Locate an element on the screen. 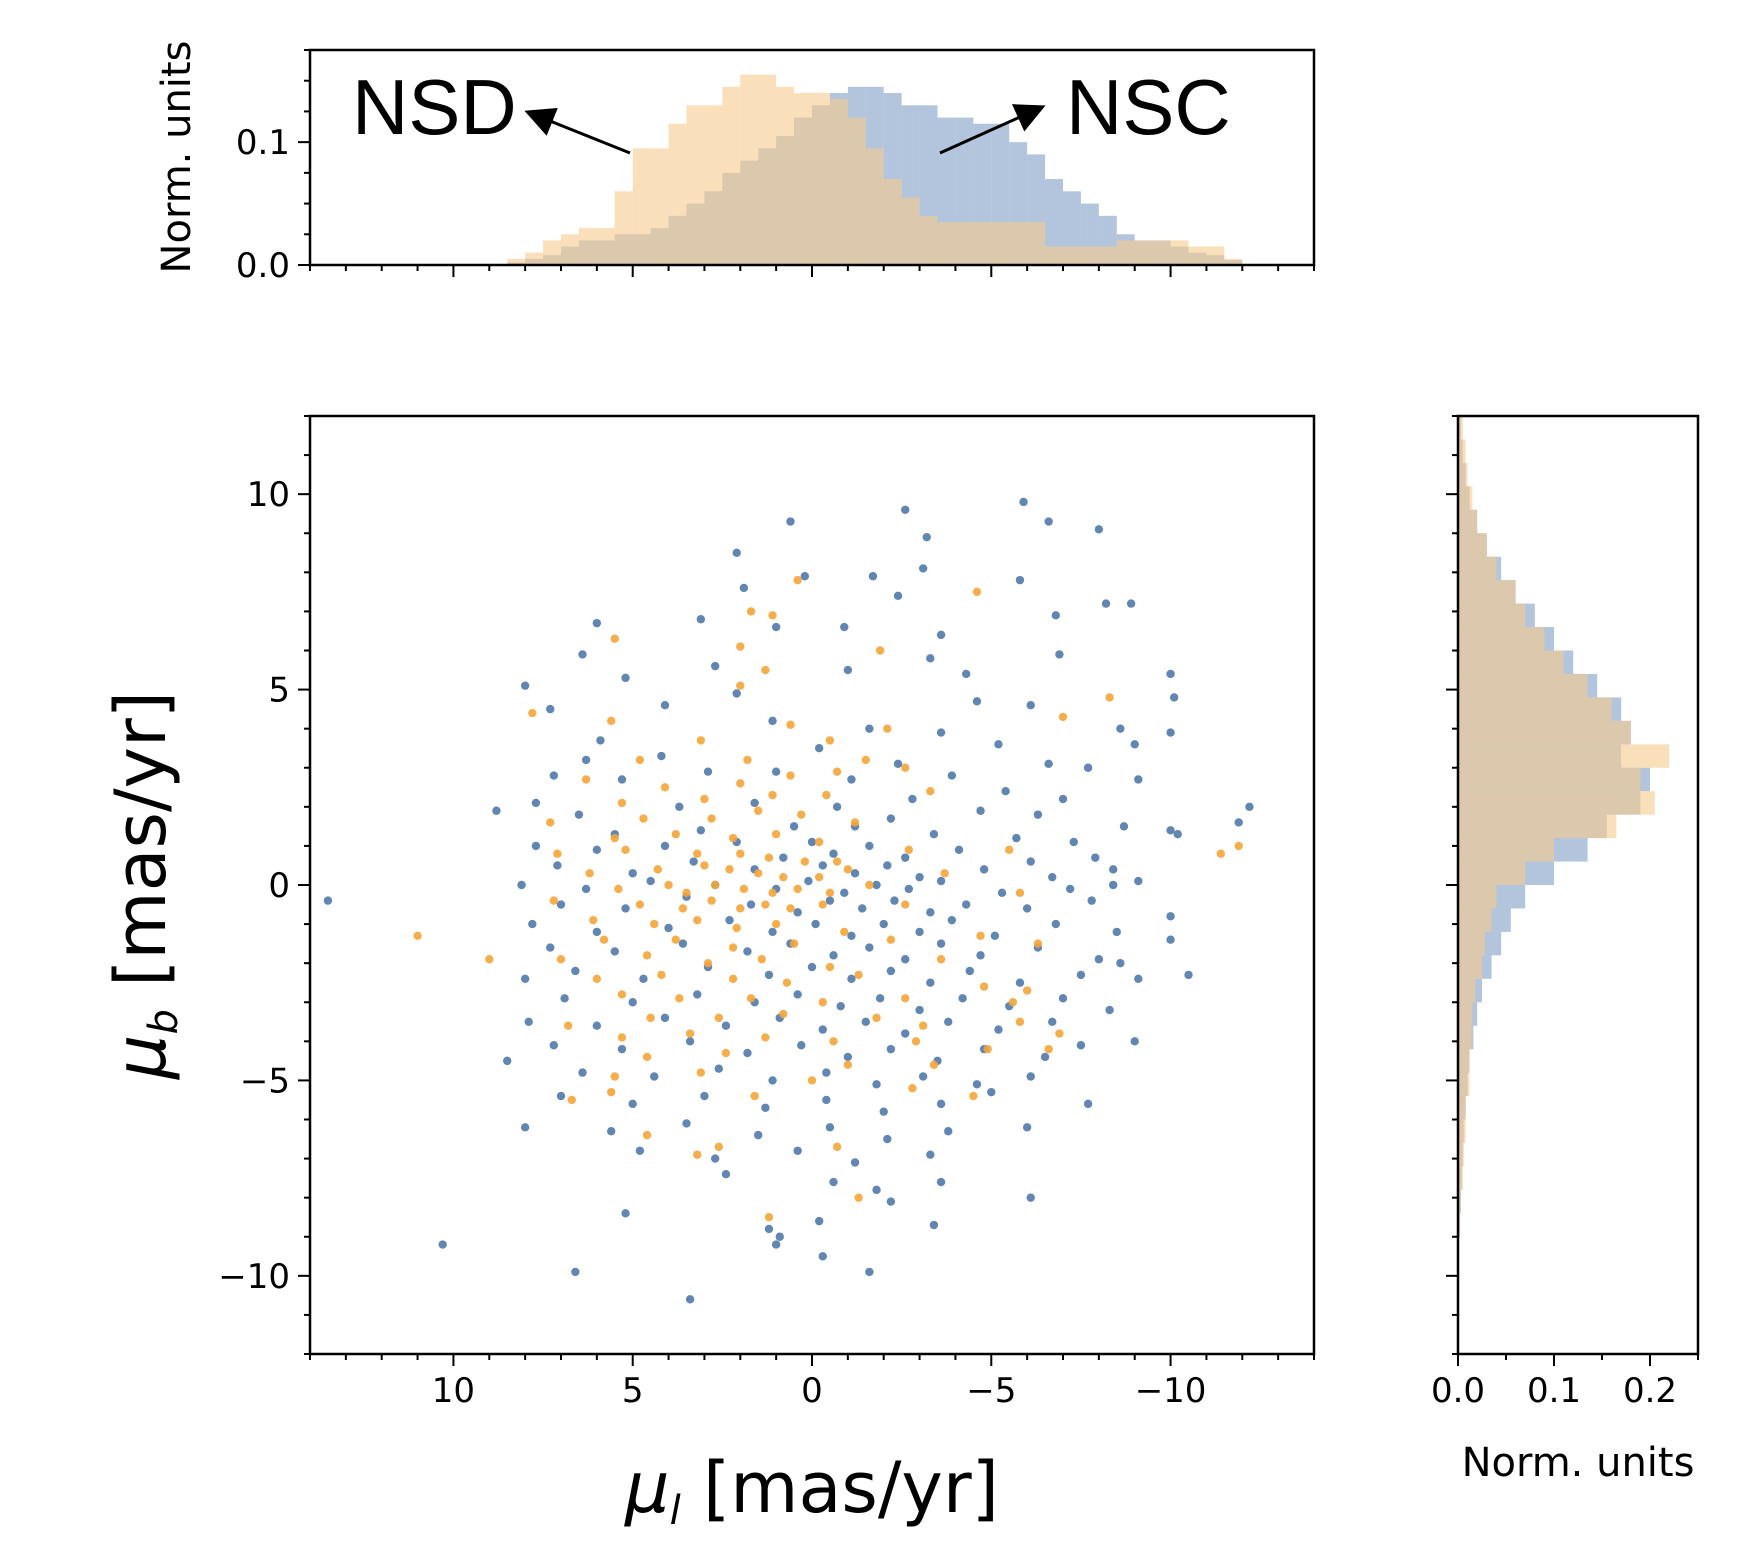 Image resolution: width=1762 pixels, height=1544 pixels. right-histogram-bars is located at coordinates (1564, 826).